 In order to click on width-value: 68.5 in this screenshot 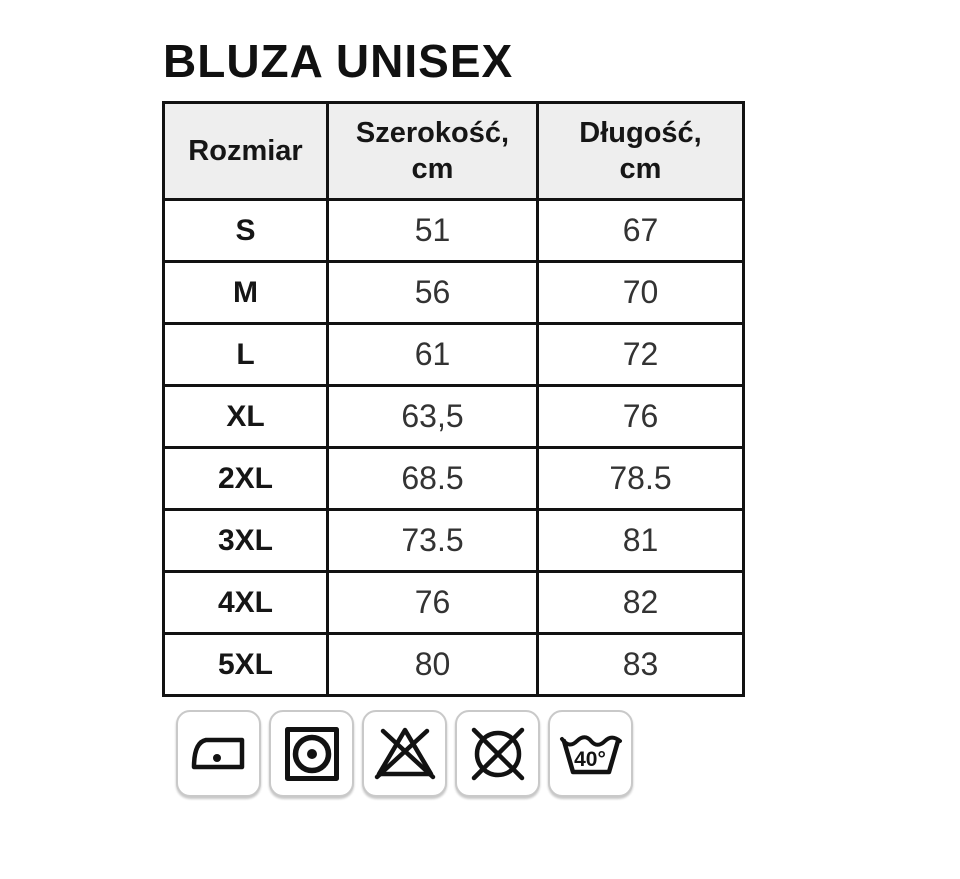, I will do `click(432, 478)`.